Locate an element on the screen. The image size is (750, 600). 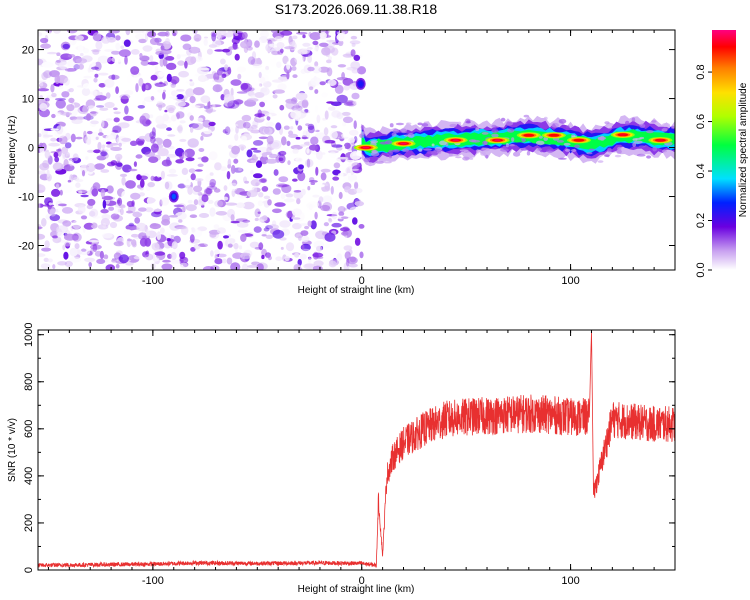
hotspot is located at coordinates (366, 147).